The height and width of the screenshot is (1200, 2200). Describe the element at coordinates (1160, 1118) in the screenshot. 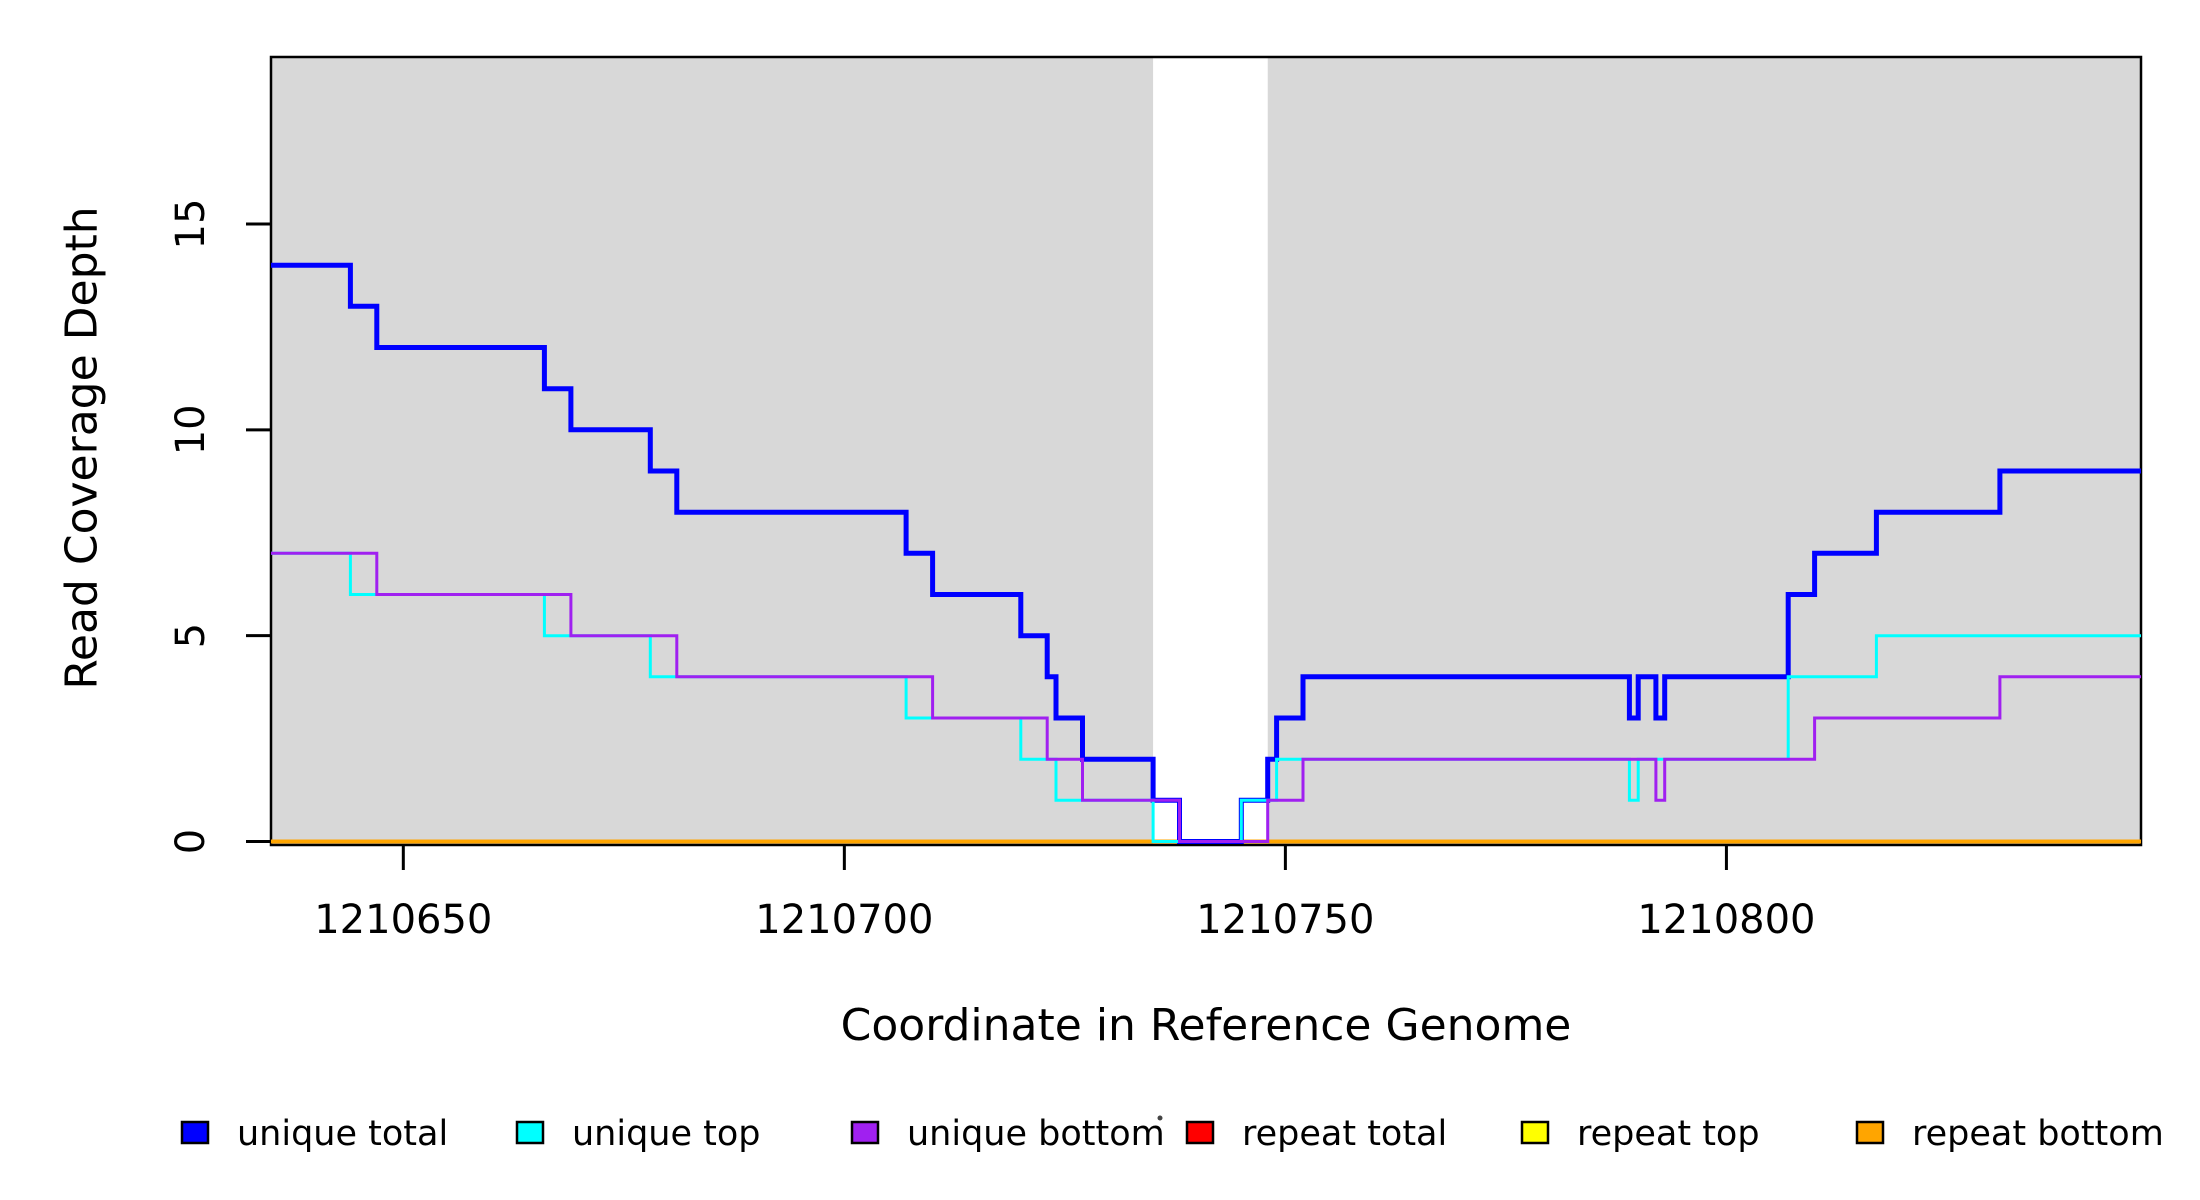

I see `stray-dot` at that location.